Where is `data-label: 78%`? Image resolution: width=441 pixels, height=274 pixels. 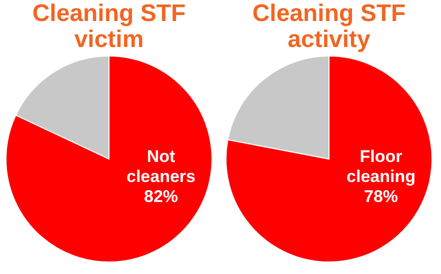 data-label: 78% is located at coordinates (381, 196).